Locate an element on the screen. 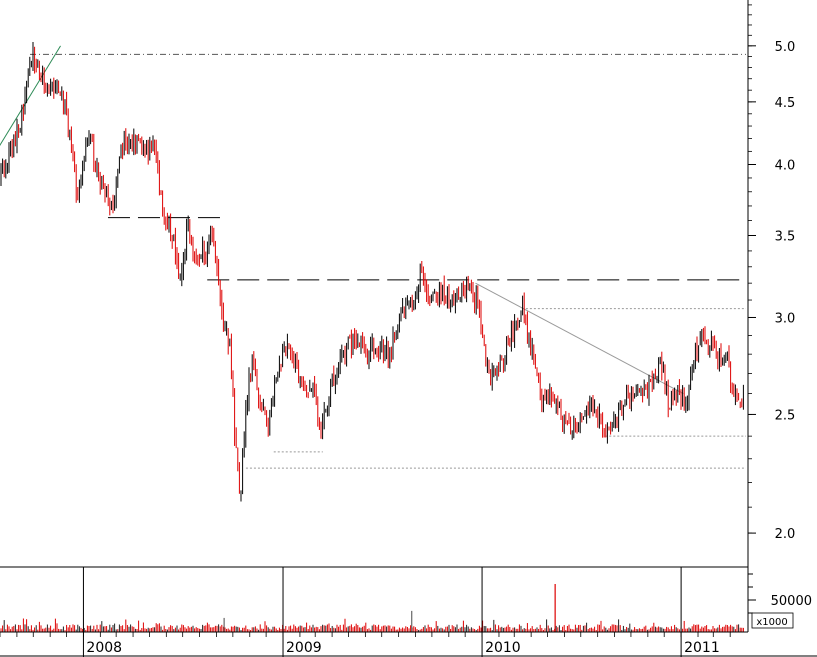 This screenshot has width=817, height=657. volume-axis-ticks: 50000 x1000 is located at coordinates (780, 601).